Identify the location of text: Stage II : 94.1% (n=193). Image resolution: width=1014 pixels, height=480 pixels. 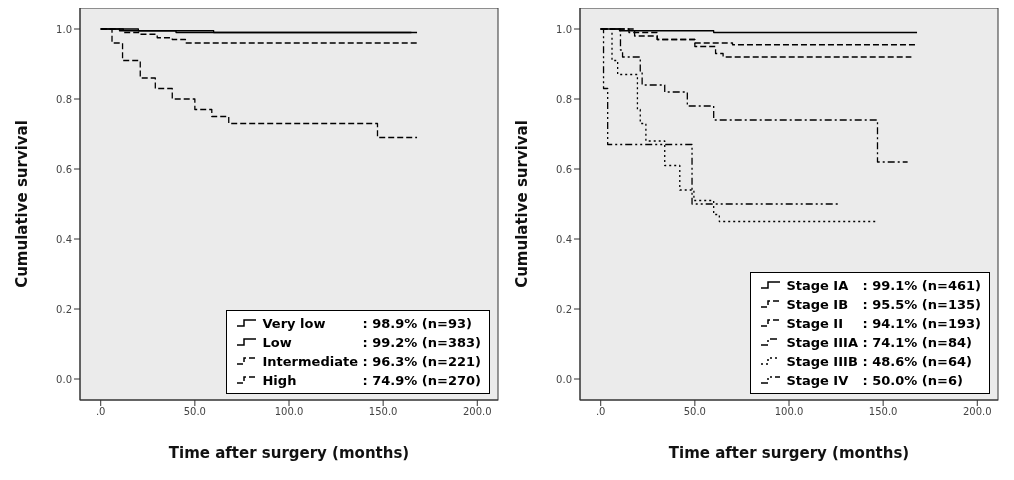
(883, 323).